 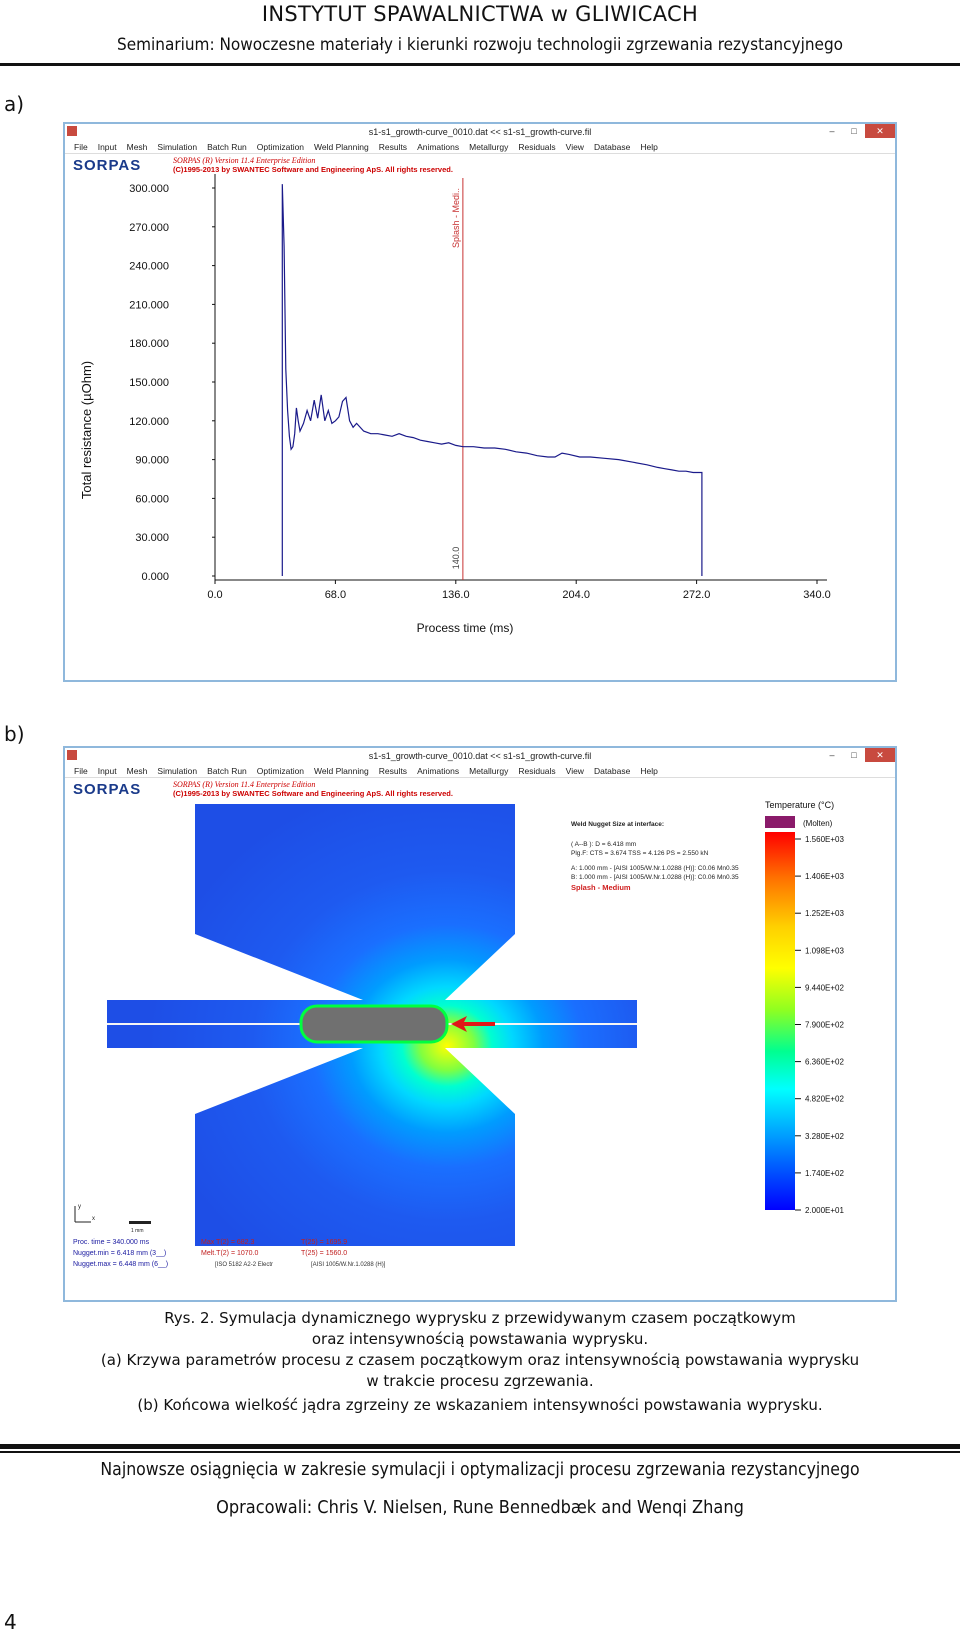 I want to click on status-nugget-max: Nugget.max = 6.448 mm (6__), so click(x=120, y=1264).